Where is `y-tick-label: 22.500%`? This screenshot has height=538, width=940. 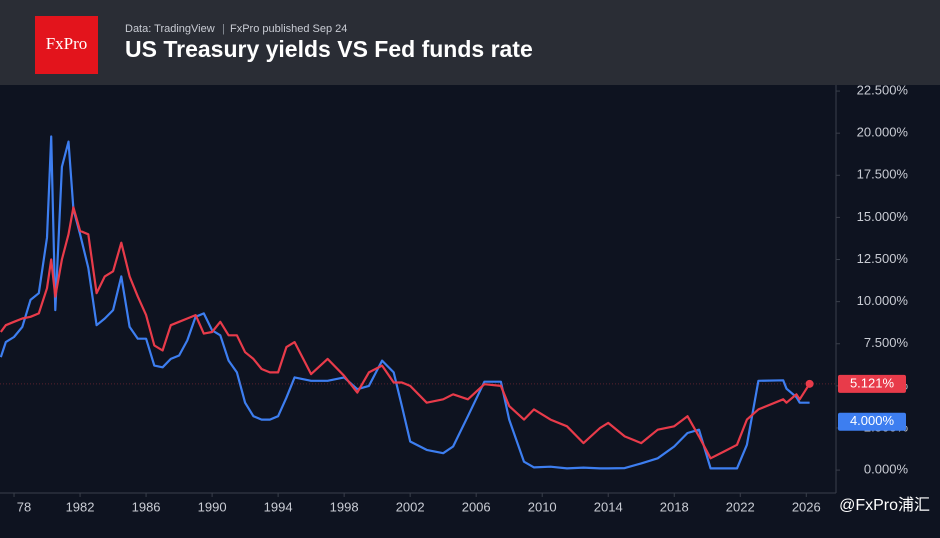
y-tick-label: 22.500% is located at coordinates (883, 90).